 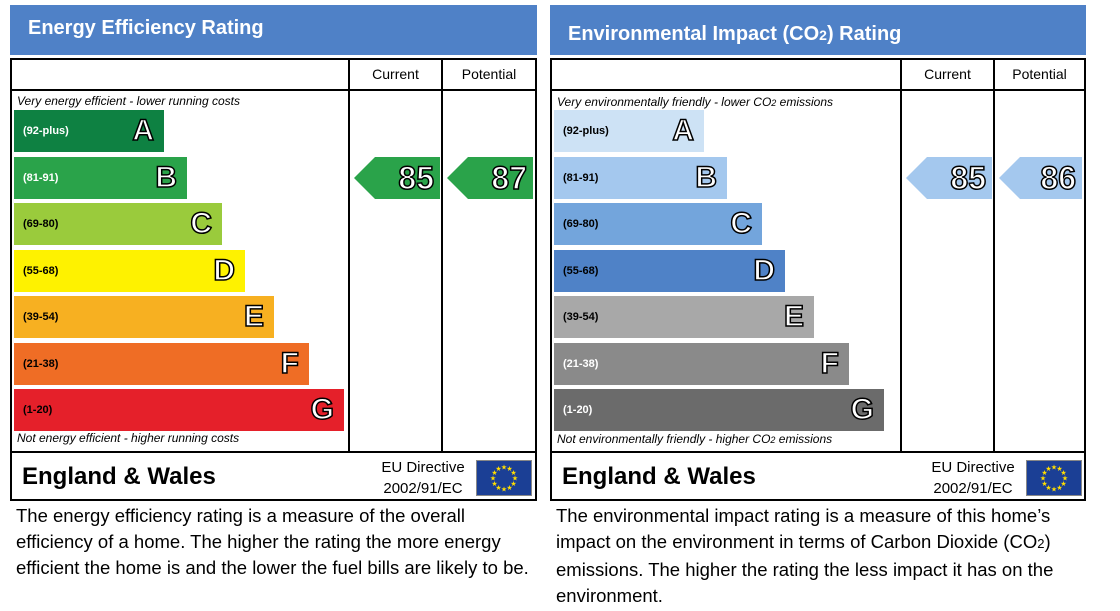 I want to click on band-c: (69-80) C, so click(x=658, y=224).